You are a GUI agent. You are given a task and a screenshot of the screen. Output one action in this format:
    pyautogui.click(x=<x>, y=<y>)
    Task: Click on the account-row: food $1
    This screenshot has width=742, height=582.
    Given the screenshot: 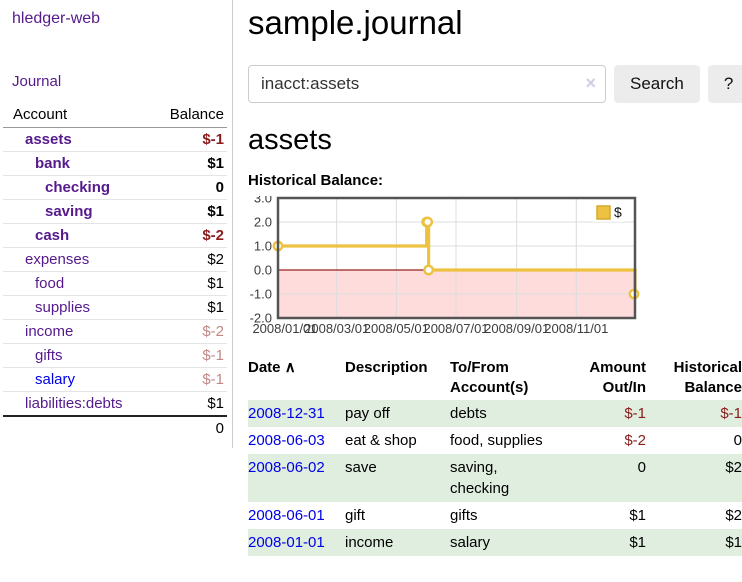 What is the action you would take?
    pyautogui.click(x=115, y=283)
    